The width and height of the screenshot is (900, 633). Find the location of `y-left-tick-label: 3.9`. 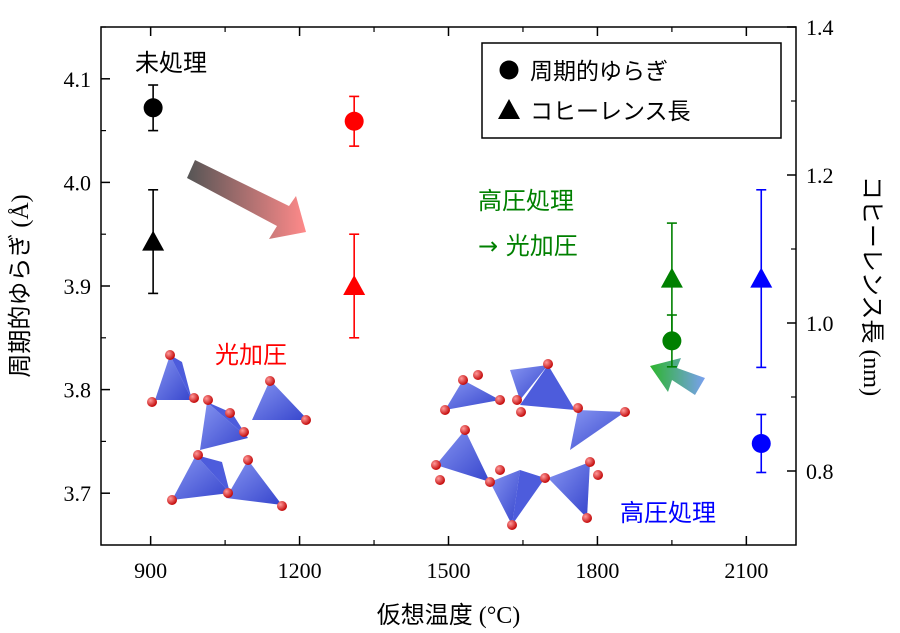

y-left-tick-label: 3.9 is located at coordinates (78, 286).